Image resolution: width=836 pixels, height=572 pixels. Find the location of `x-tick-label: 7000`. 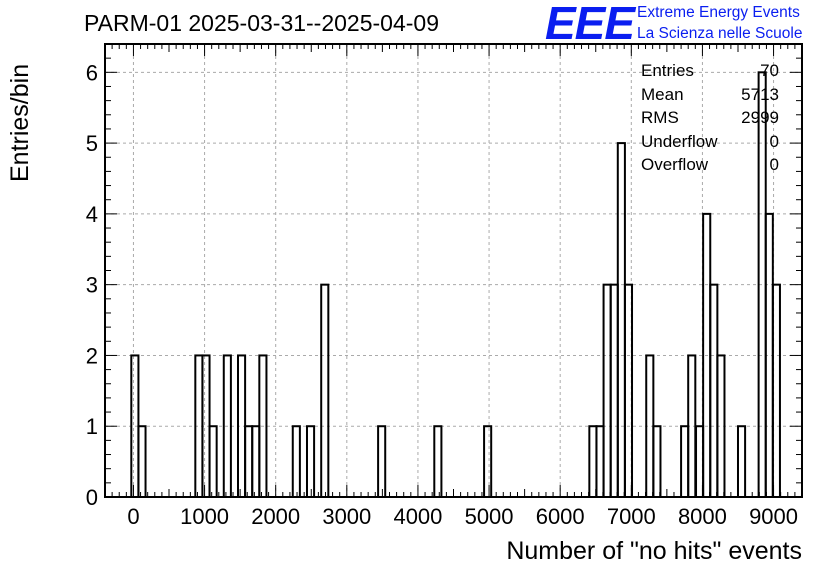

x-tick-label: 7000 is located at coordinates (631, 516).